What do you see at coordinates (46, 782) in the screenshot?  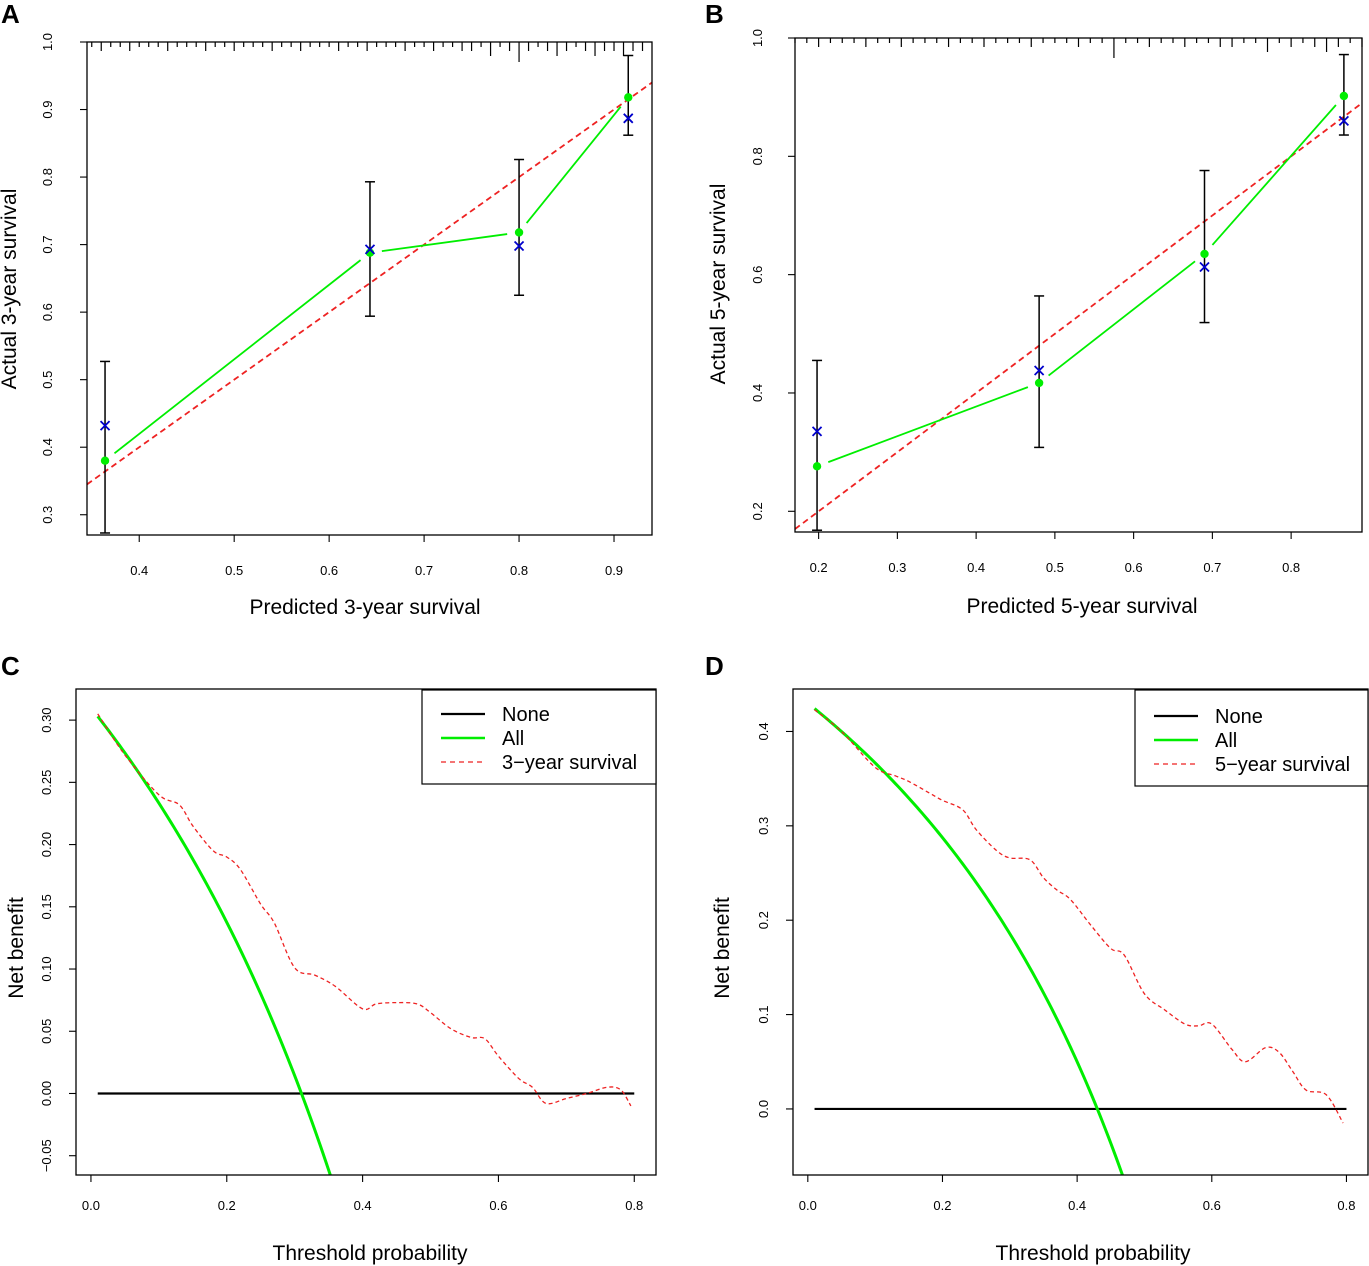 I see `y-tick-label: 0.25` at bounding box center [46, 782].